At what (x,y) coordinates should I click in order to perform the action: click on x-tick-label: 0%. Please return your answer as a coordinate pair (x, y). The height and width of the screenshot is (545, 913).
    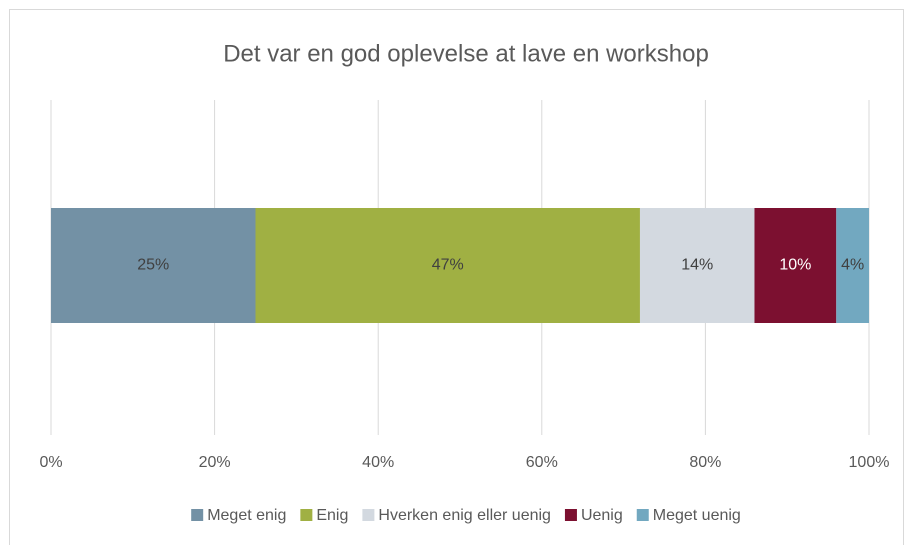
    Looking at the image, I should click on (50, 462).